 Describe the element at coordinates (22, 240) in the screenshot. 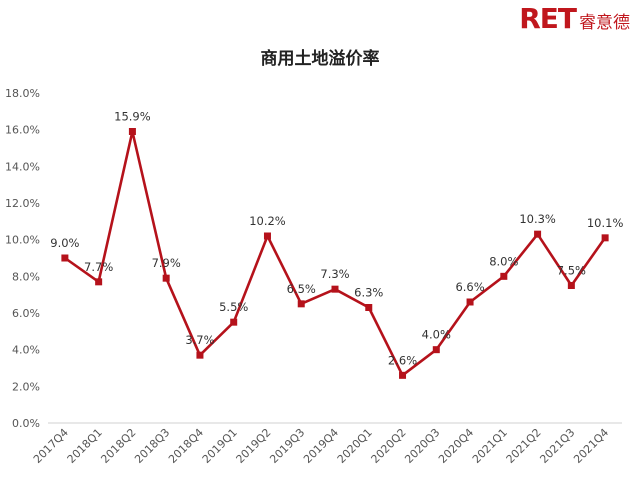

I see `y-tick-label: 10.0%` at that location.